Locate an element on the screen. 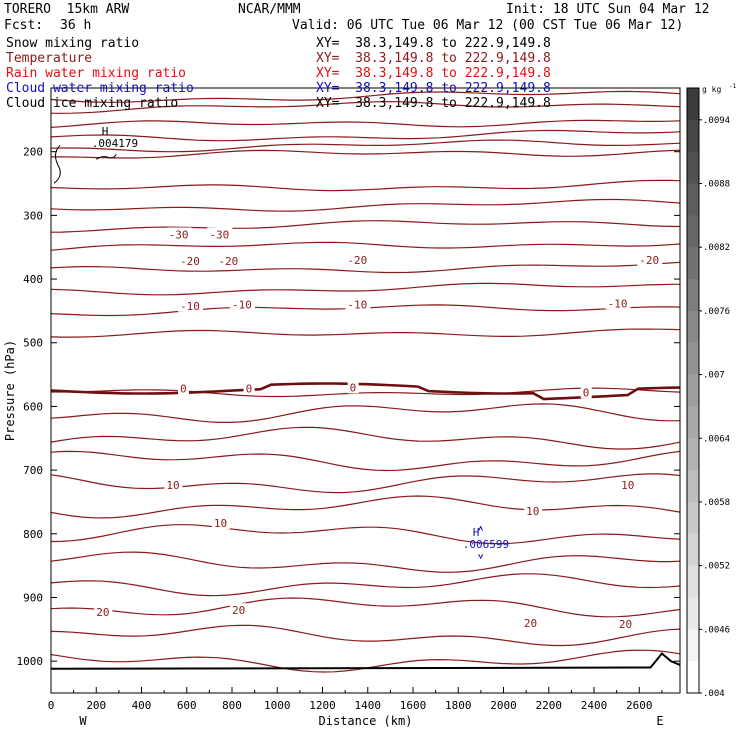 The height and width of the screenshot is (740, 740). y-tick-label: 900 is located at coordinates (33, 597).